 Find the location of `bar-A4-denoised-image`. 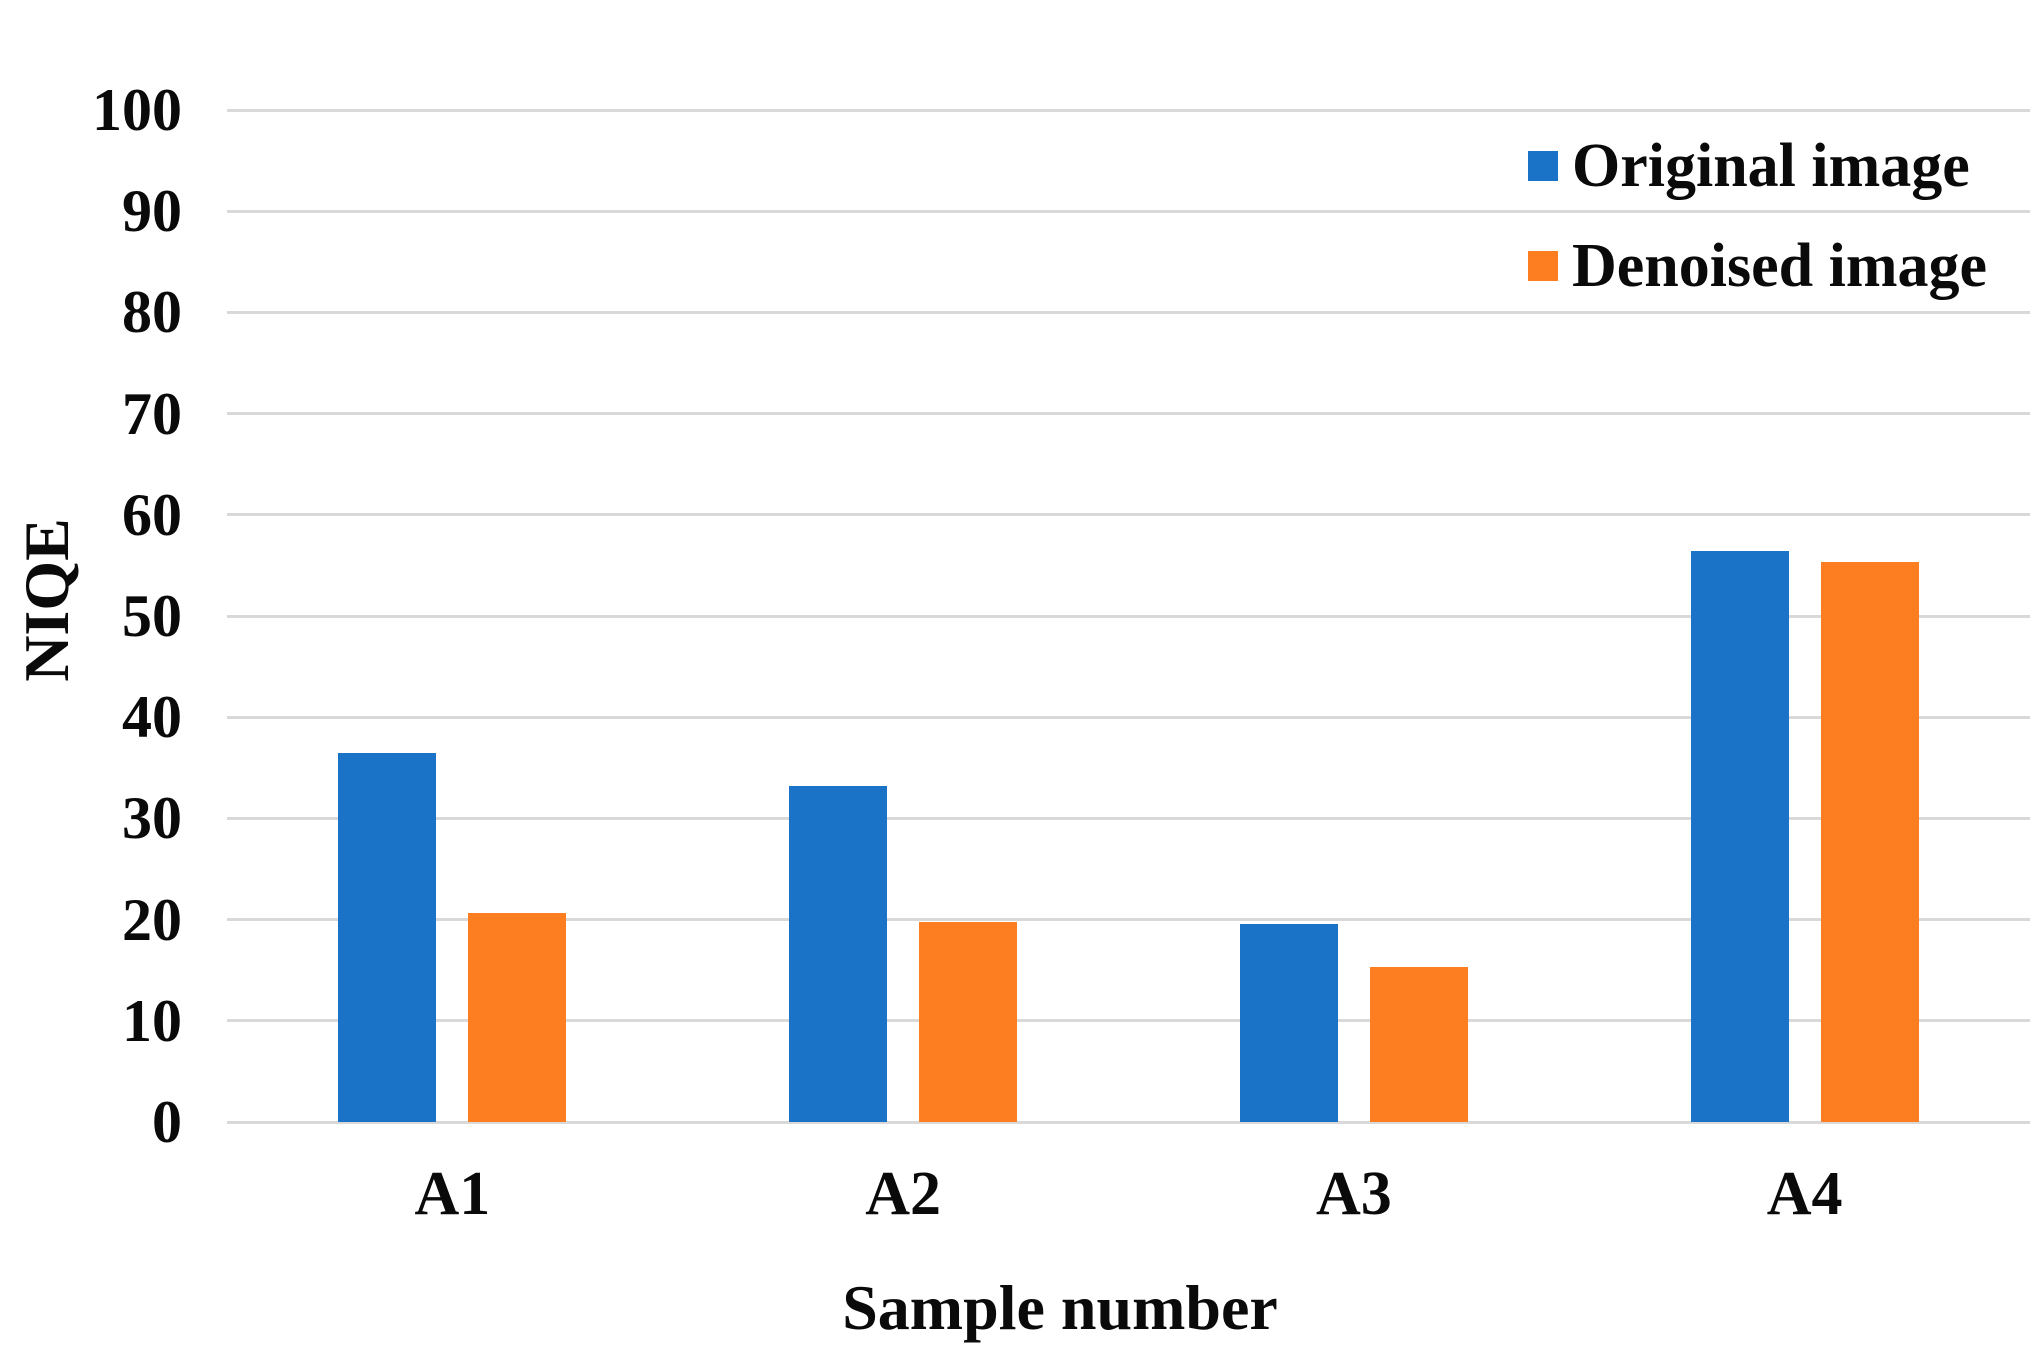

bar-A4-denoised-image is located at coordinates (1869, 842).